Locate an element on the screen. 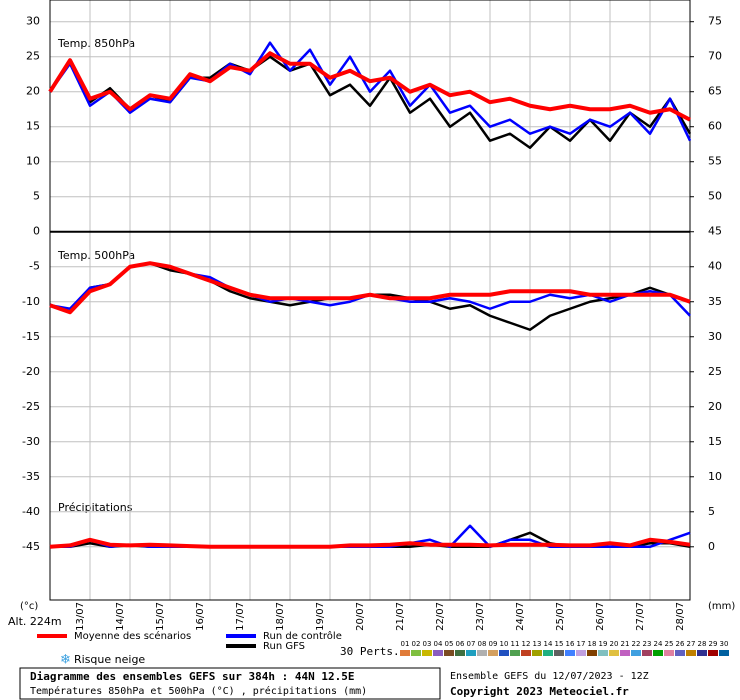 This screenshot has height=700, width=740. y-tick-label: -25 is located at coordinates (31, 406).